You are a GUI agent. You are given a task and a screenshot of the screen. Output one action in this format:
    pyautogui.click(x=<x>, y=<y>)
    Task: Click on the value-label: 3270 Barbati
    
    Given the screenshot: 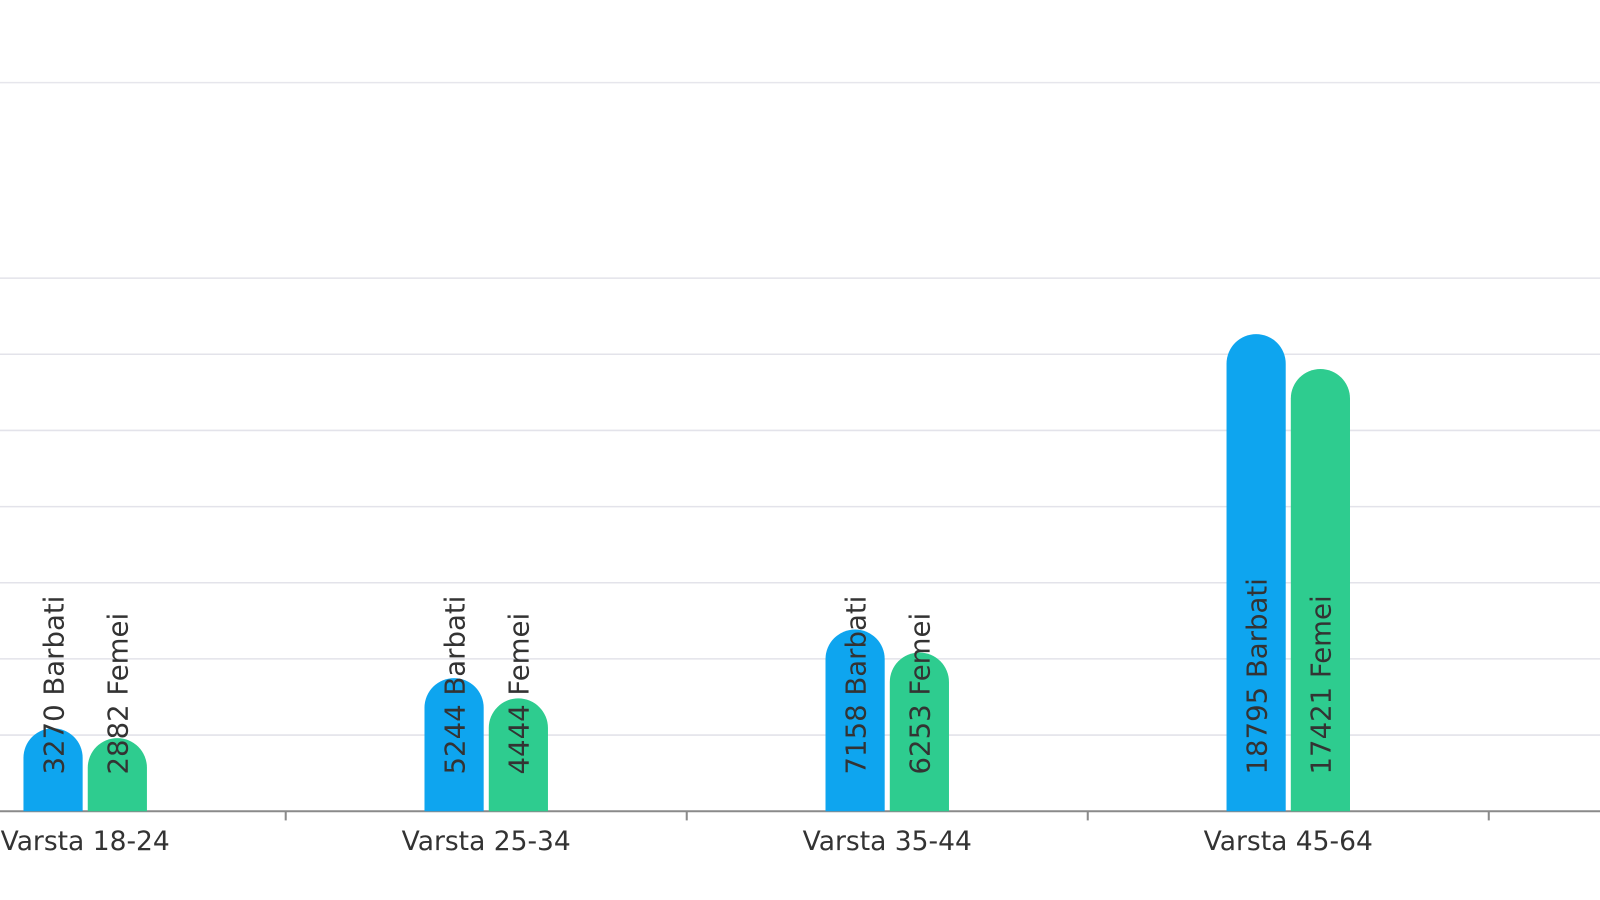 What is the action you would take?
    pyautogui.click(x=54, y=685)
    